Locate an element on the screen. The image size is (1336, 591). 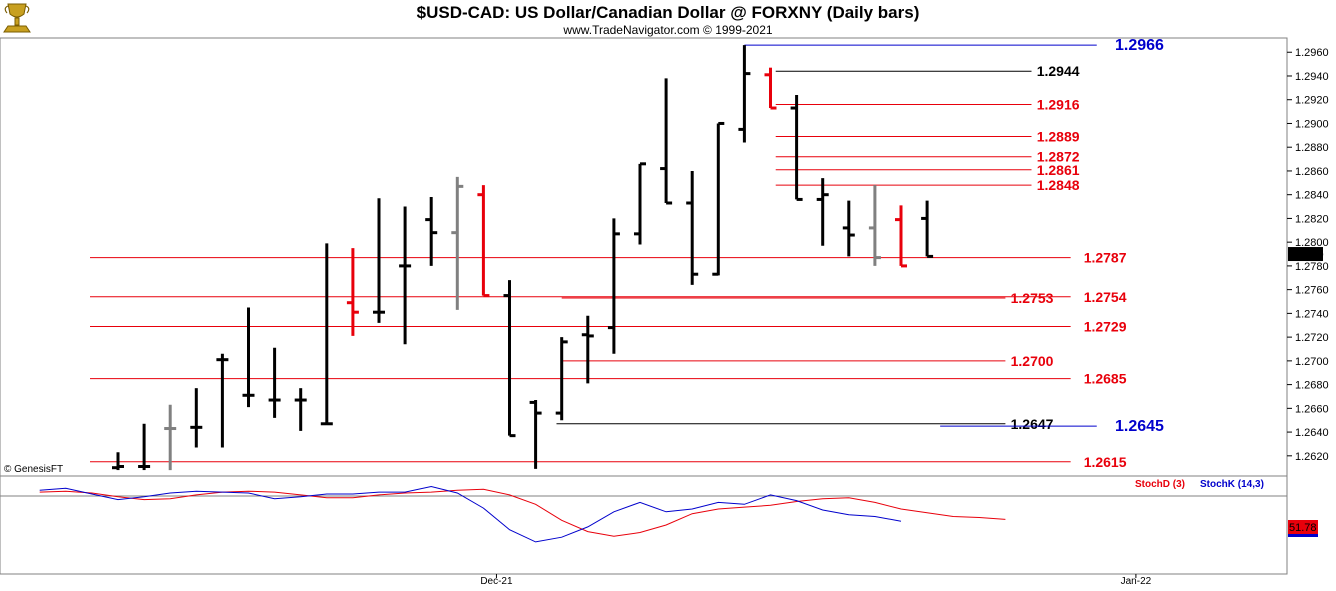
y-tick-label: 1.2820 is located at coordinates (1312, 219).